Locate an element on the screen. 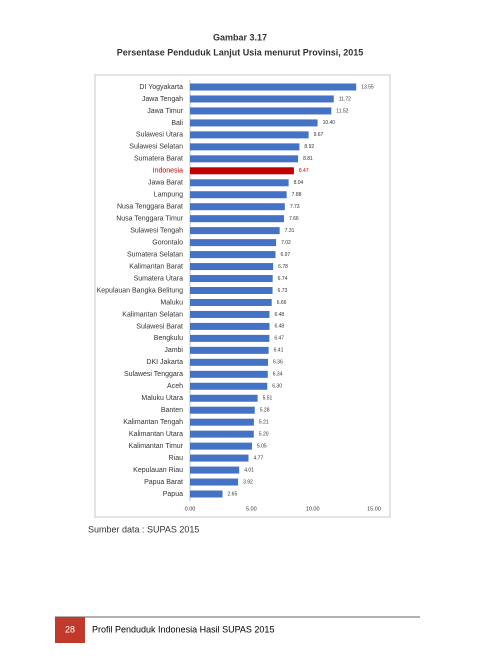 This screenshot has height=659, width=480. y-tick-label: Gorontalo is located at coordinates (167, 242).